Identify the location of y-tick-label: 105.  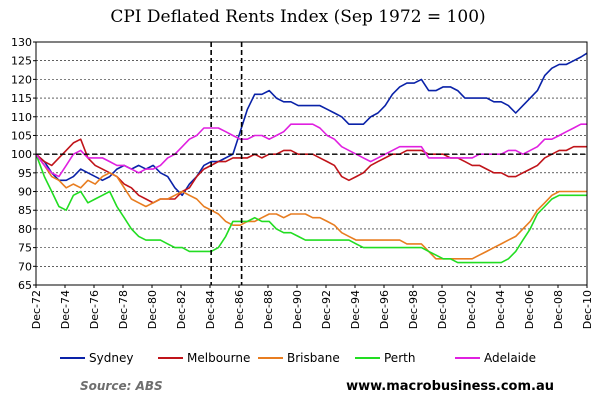
(21, 135).